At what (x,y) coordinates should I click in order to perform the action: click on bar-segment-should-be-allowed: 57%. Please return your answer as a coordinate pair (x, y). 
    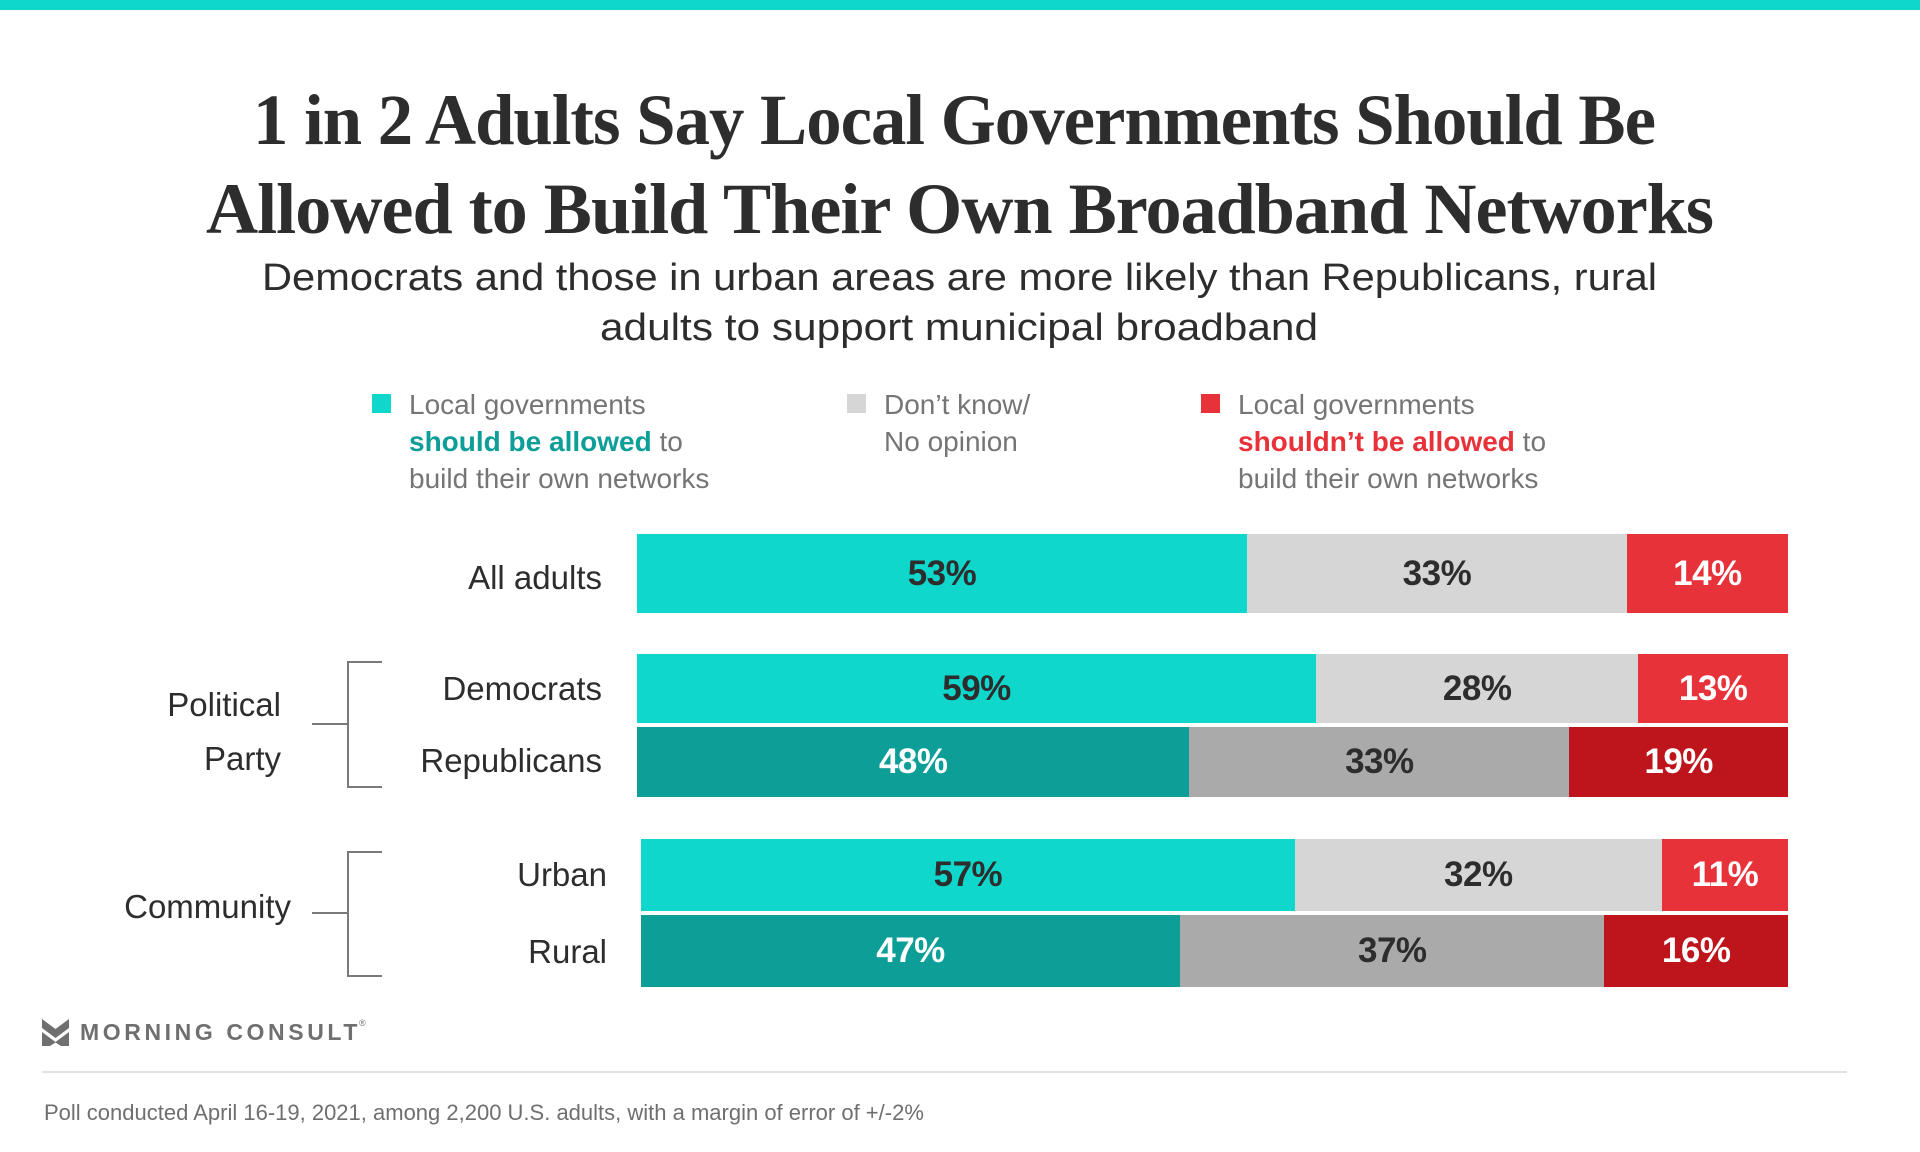
    Looking at the image, I should click on (968, 875).